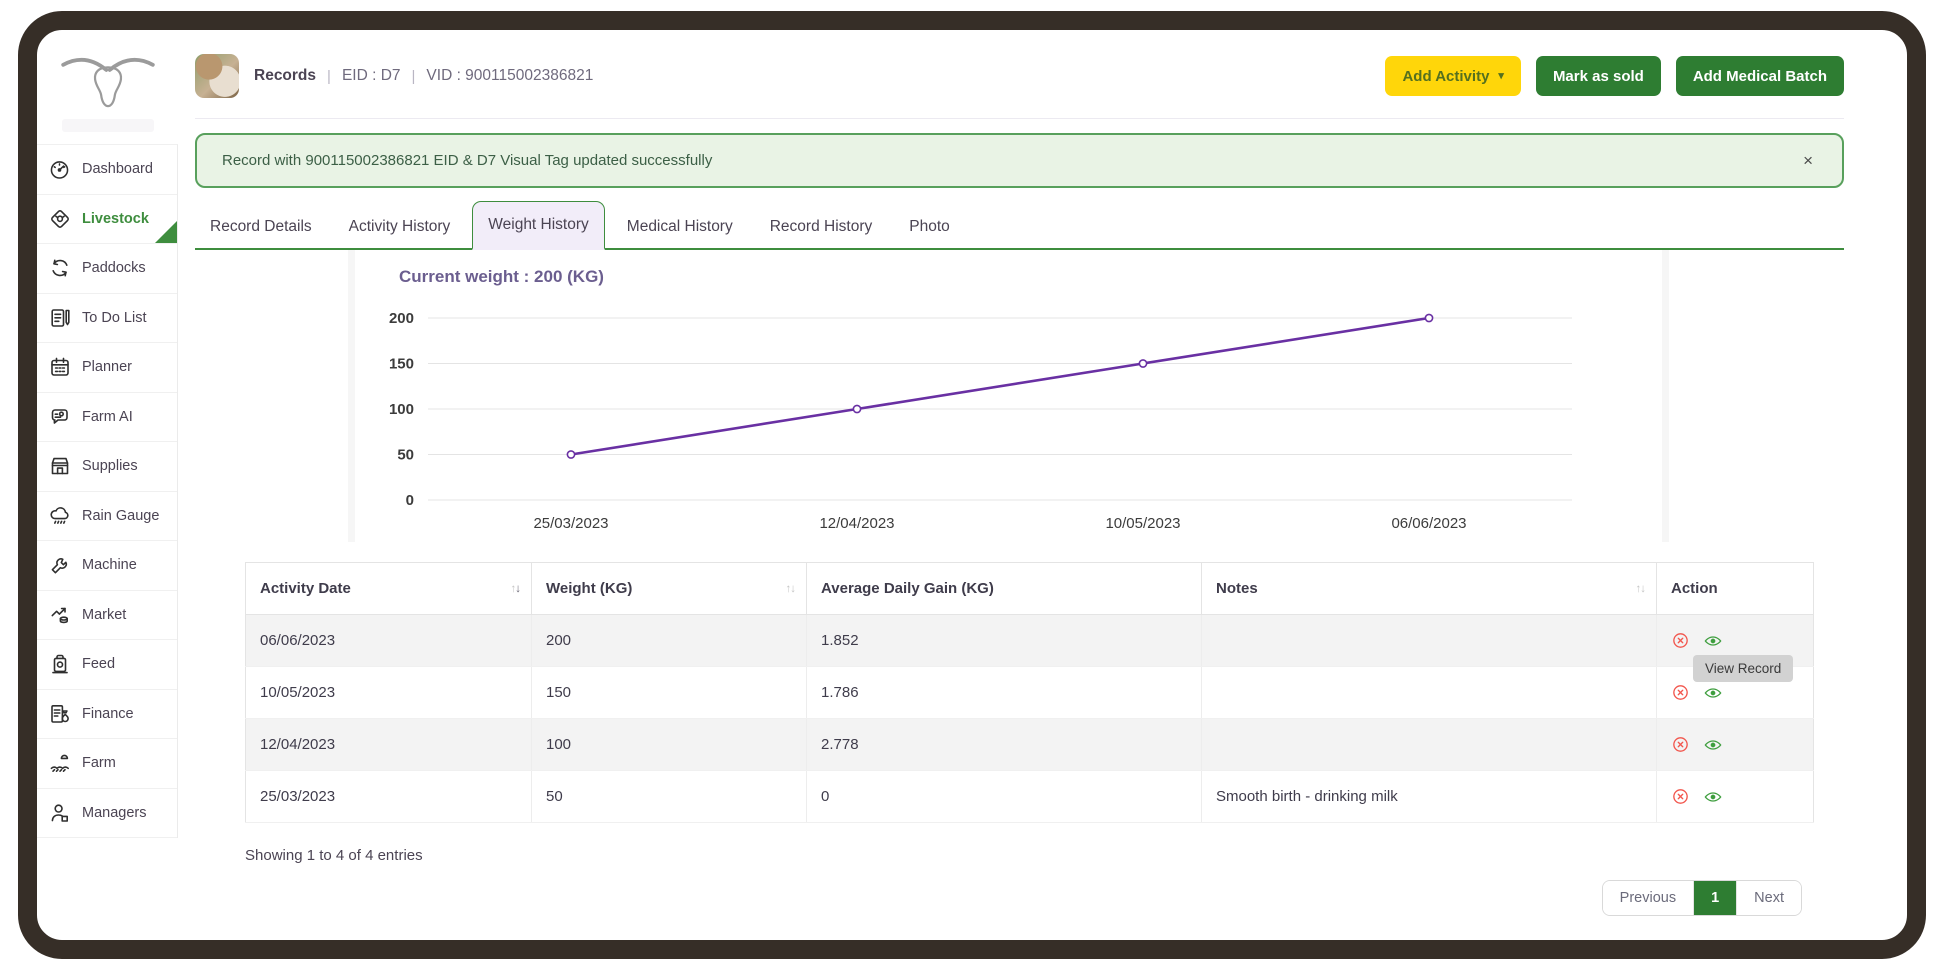 This screenshot has width=1946, height=973. Describe the element at coordinates (107, 615) in the screenshot. I see `sidebar-item-market: Market` at that location.